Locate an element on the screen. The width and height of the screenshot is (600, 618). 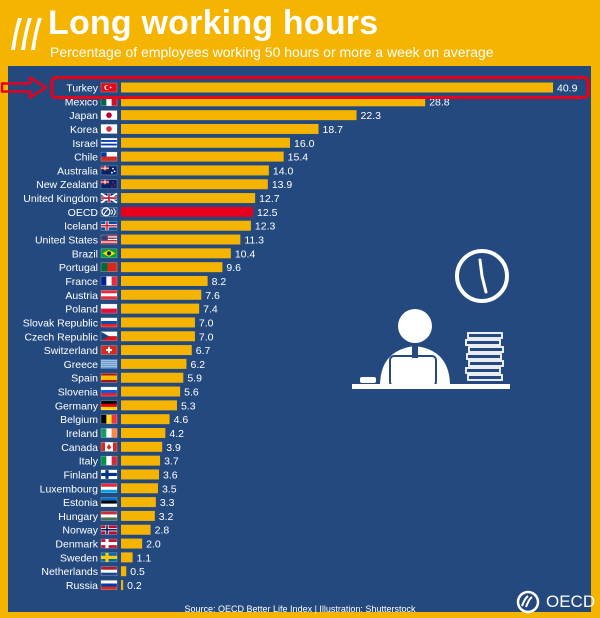
value-label: 10.4 is located at coordinates (245, 254).